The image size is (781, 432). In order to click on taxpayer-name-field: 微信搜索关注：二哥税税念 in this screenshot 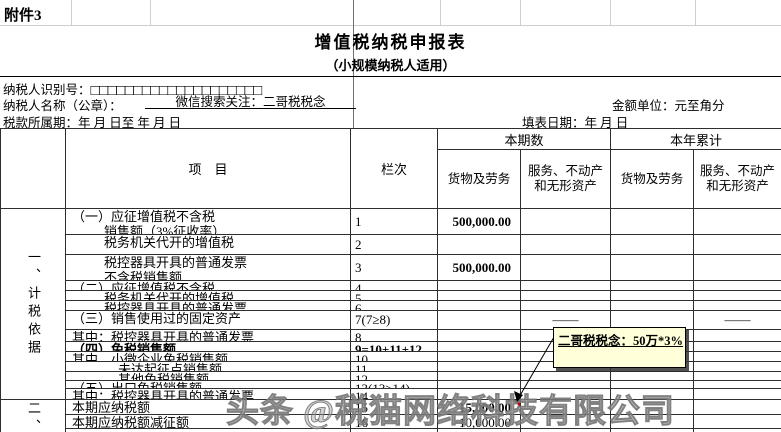, I will do `click(250, 100)`.